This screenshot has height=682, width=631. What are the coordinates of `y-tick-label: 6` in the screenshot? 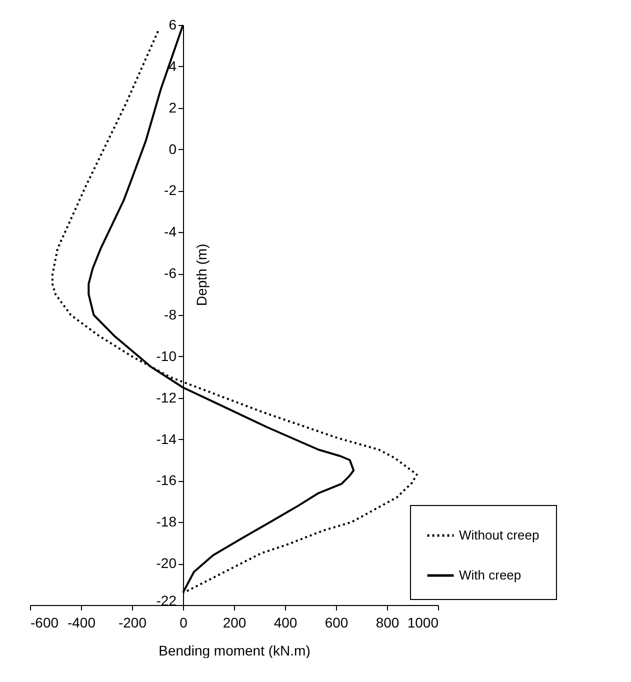 It's located at (172, 24).